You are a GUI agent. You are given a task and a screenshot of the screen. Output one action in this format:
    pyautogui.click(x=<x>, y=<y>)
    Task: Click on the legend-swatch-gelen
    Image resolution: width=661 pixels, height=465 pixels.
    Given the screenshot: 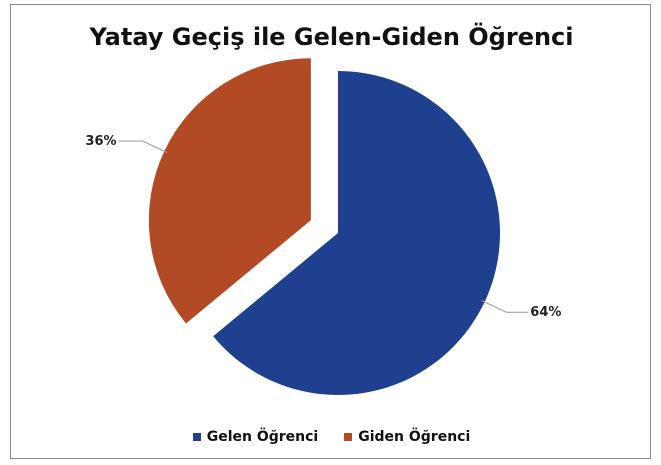 What is the action you would take?
    pyautogui.click(x=196, y=437)
    